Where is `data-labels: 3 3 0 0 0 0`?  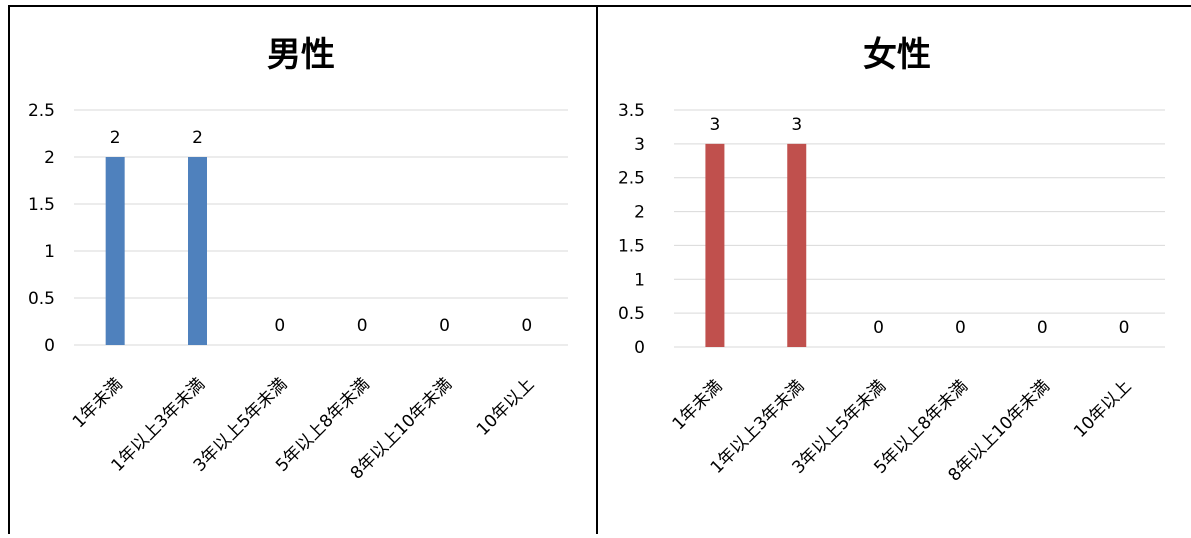
data-labels: 3 3 0 0 0 0 is located at coordinates (920, 226).